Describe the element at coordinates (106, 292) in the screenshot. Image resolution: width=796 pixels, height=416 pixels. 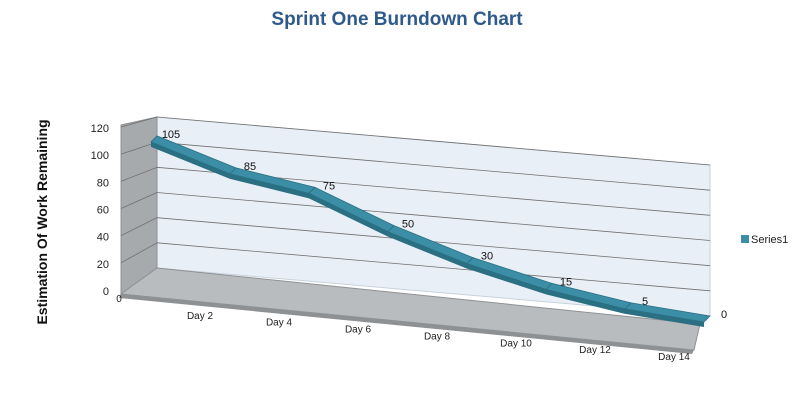
I see `y-tick-label: 0` at that location.